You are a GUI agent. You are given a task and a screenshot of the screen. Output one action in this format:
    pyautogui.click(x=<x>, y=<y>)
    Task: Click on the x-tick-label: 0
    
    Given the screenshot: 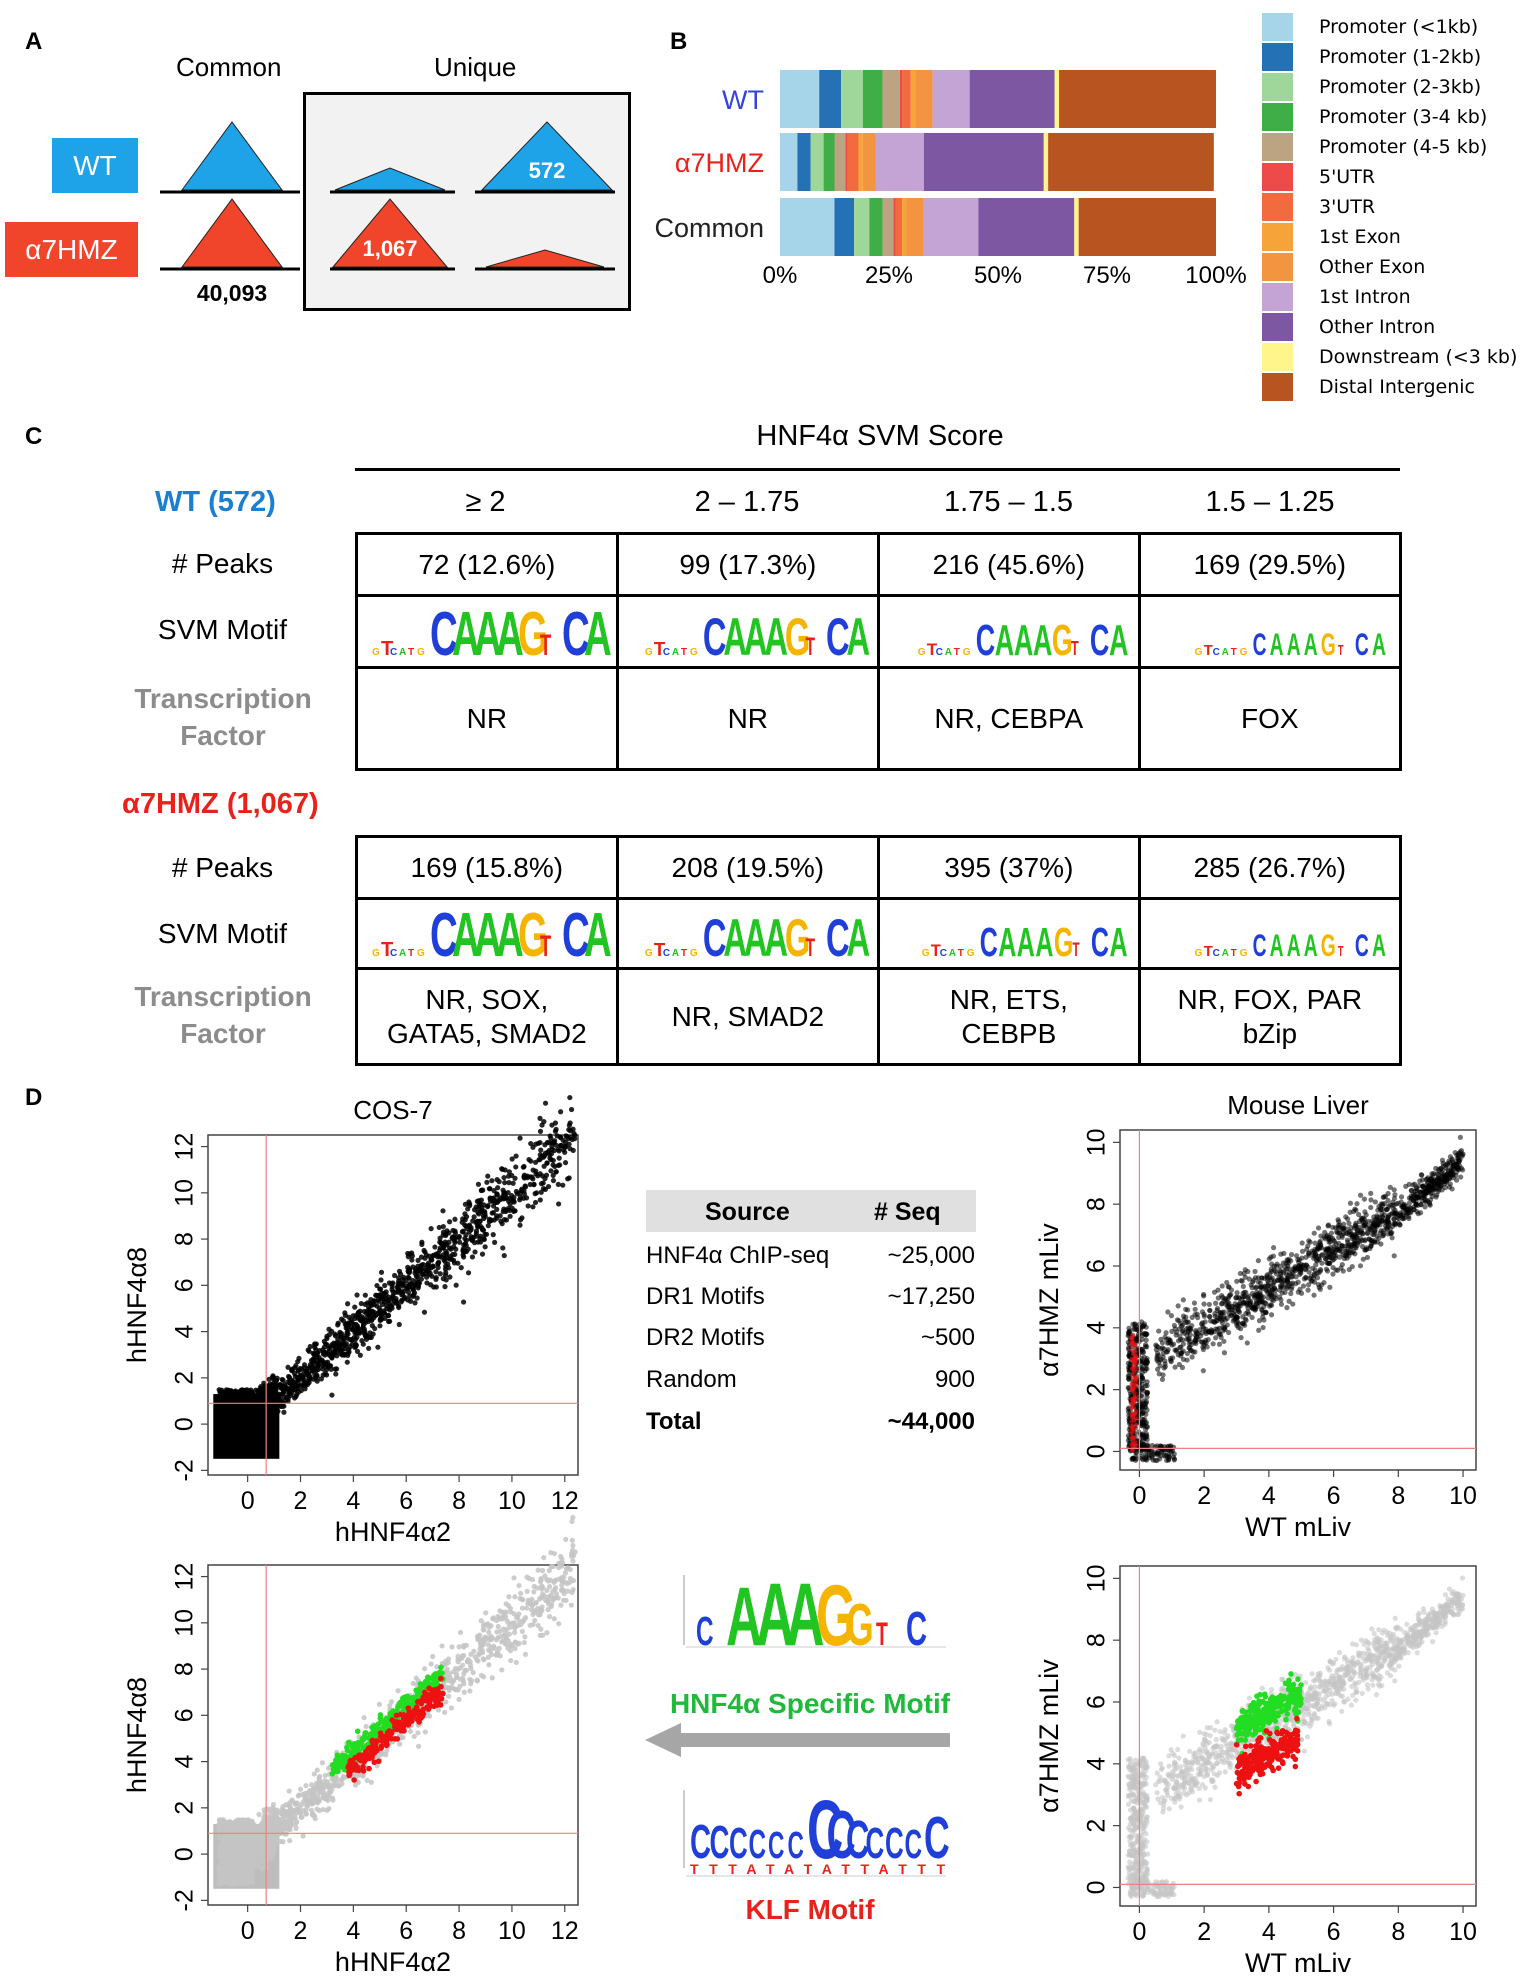 What is the action you would take?
    pyautogui.click(x=248, y=1501)
    